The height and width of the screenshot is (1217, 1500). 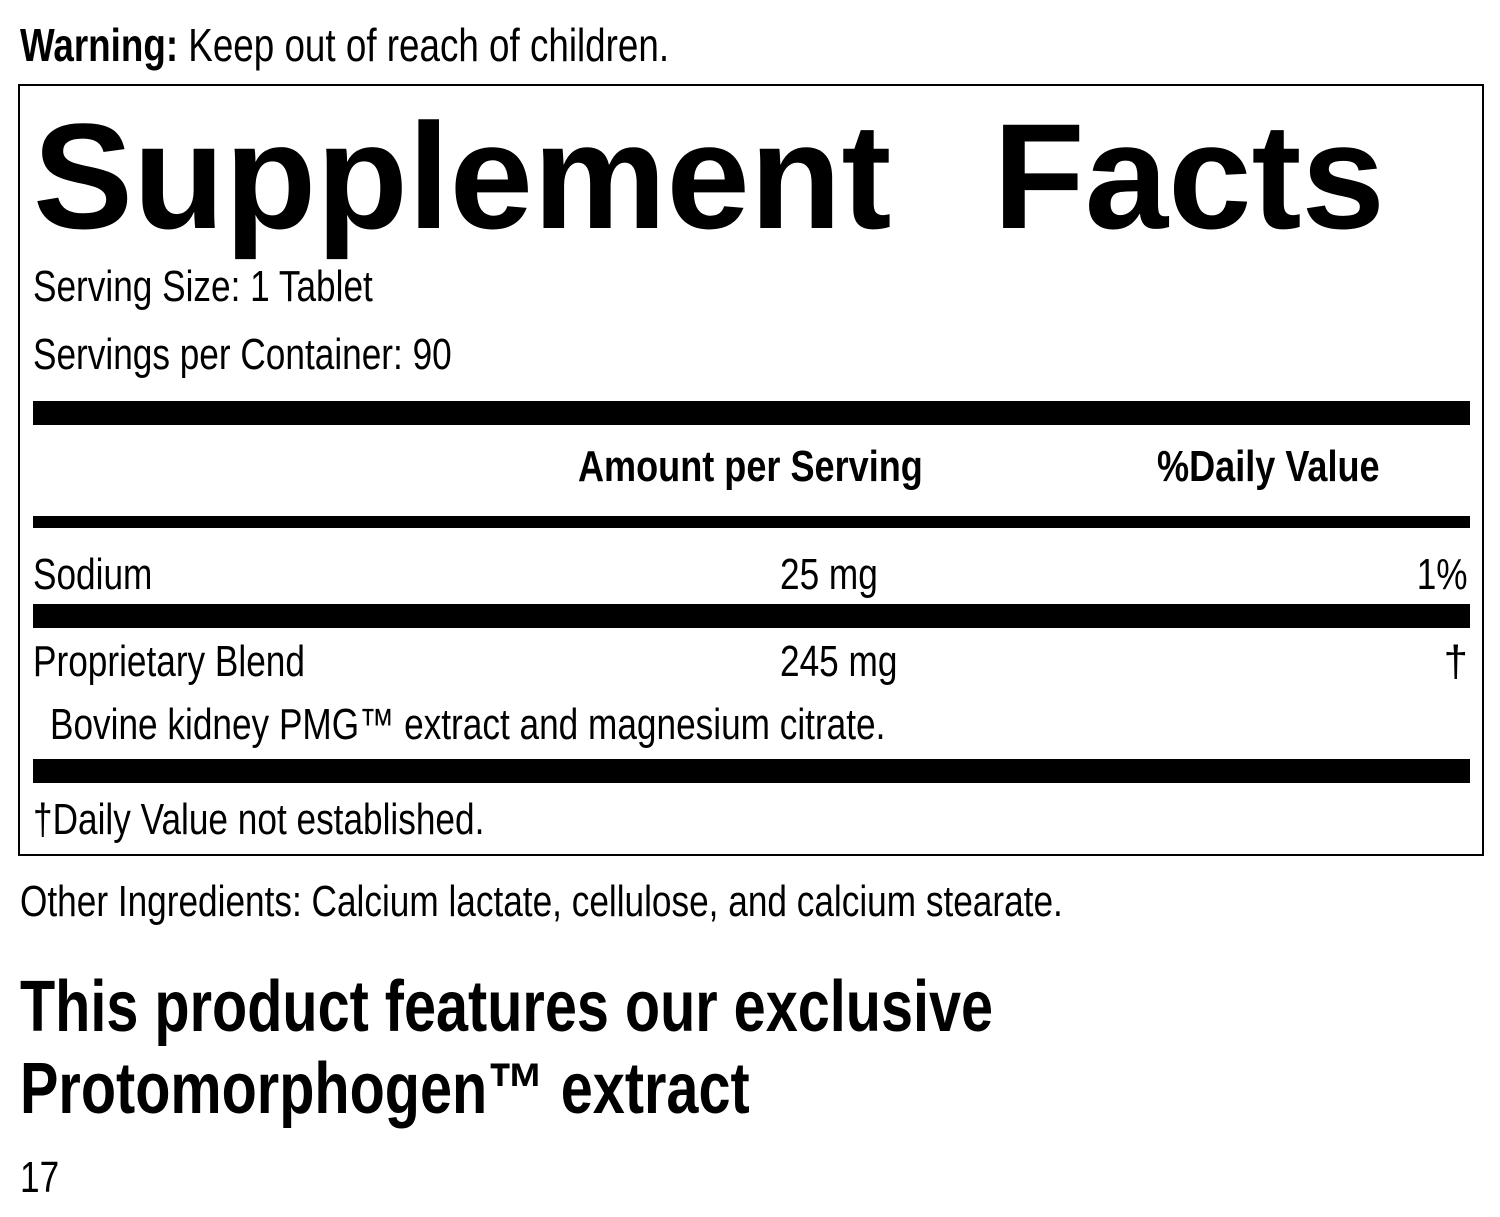 I want to click on footnote: †Daily Value not established., so click(x=259, y=819).